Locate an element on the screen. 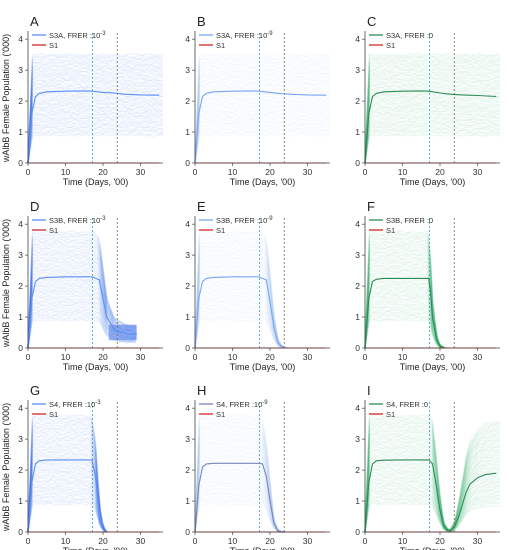  panel-d-legend-s1: S1 is located at coordinates (53, 230).